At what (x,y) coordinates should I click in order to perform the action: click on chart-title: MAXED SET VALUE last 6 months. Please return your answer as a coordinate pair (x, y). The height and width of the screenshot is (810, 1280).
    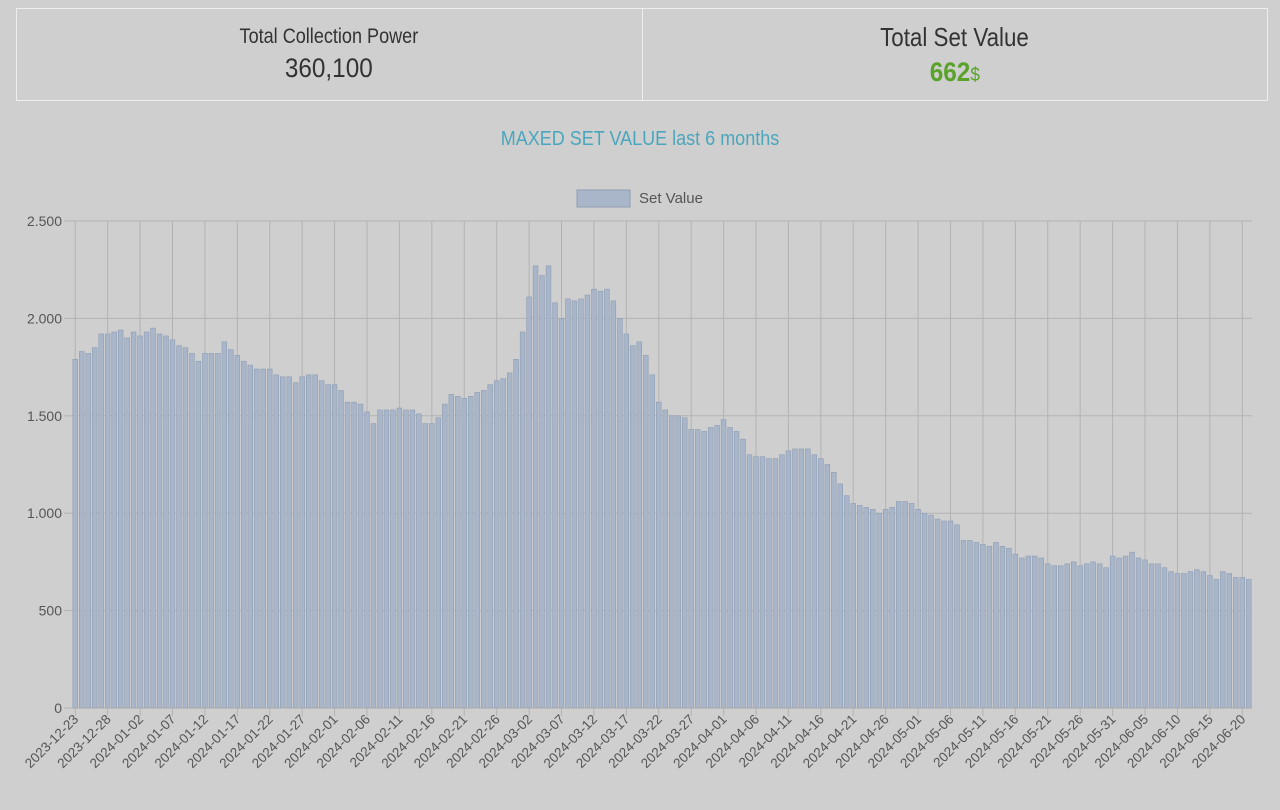
    Looking at the image, I should click on (640, 139).